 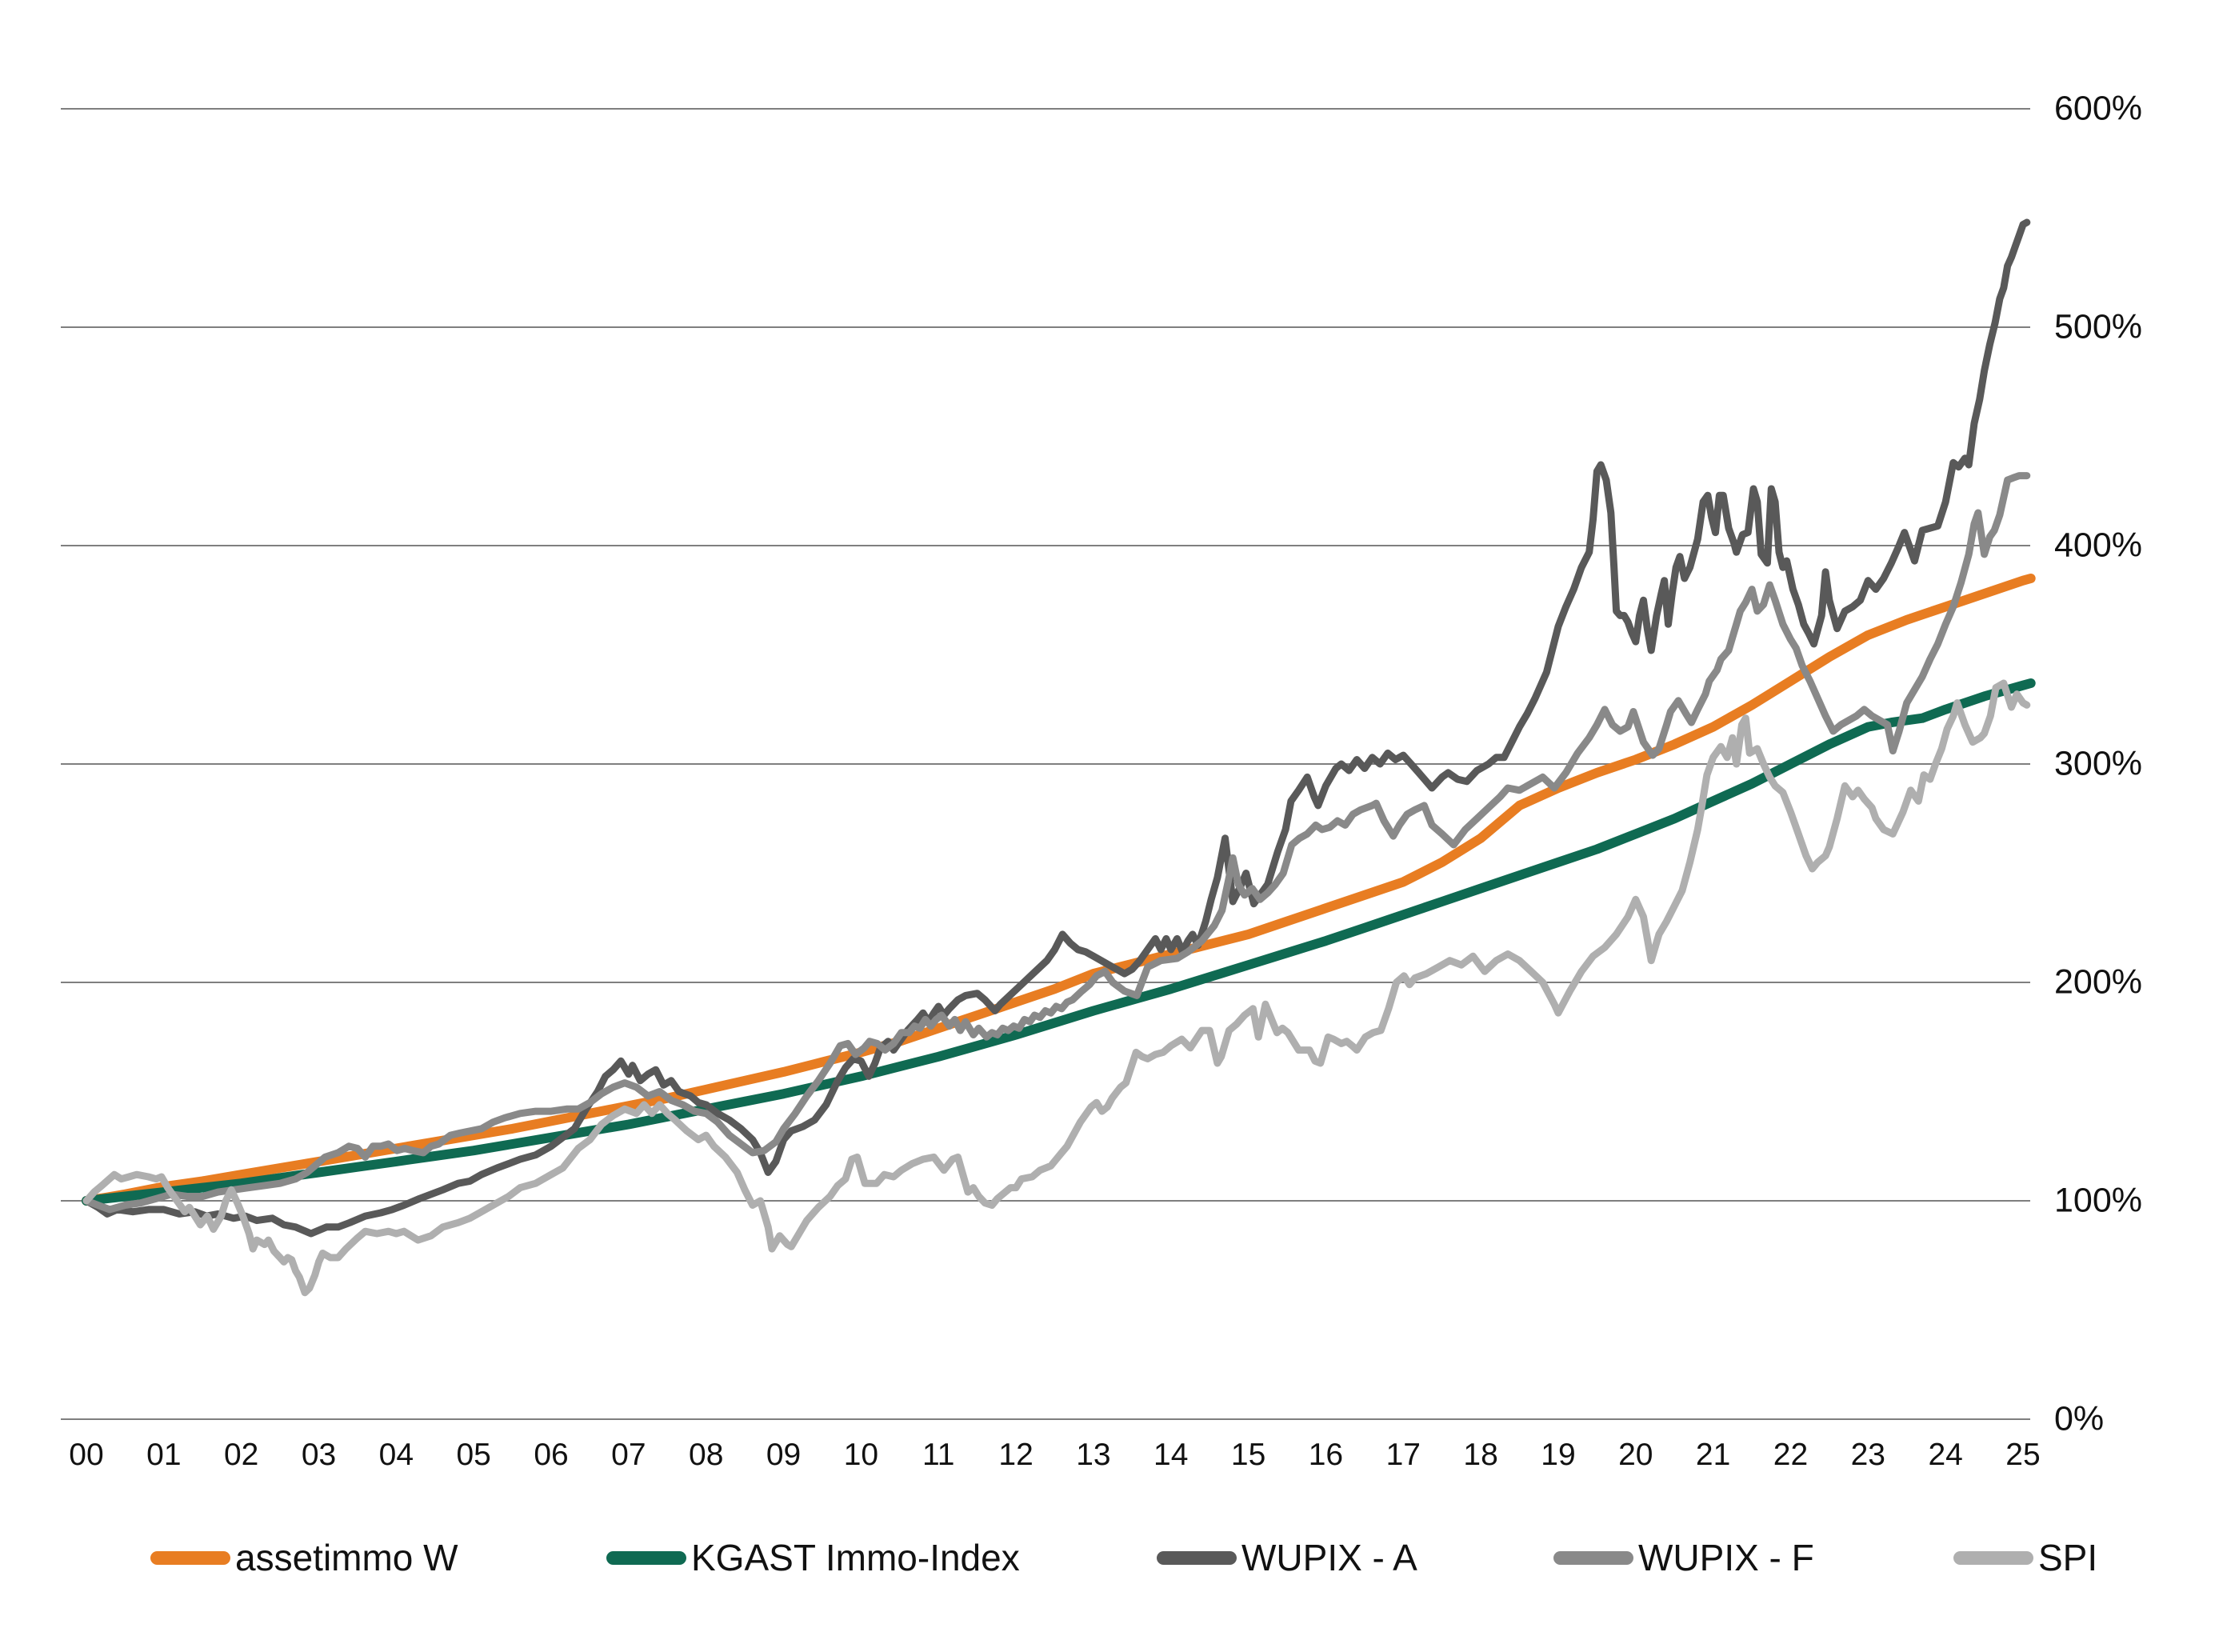 I want to click on y-tick-label: 500%, so click(x=2098, y=326).